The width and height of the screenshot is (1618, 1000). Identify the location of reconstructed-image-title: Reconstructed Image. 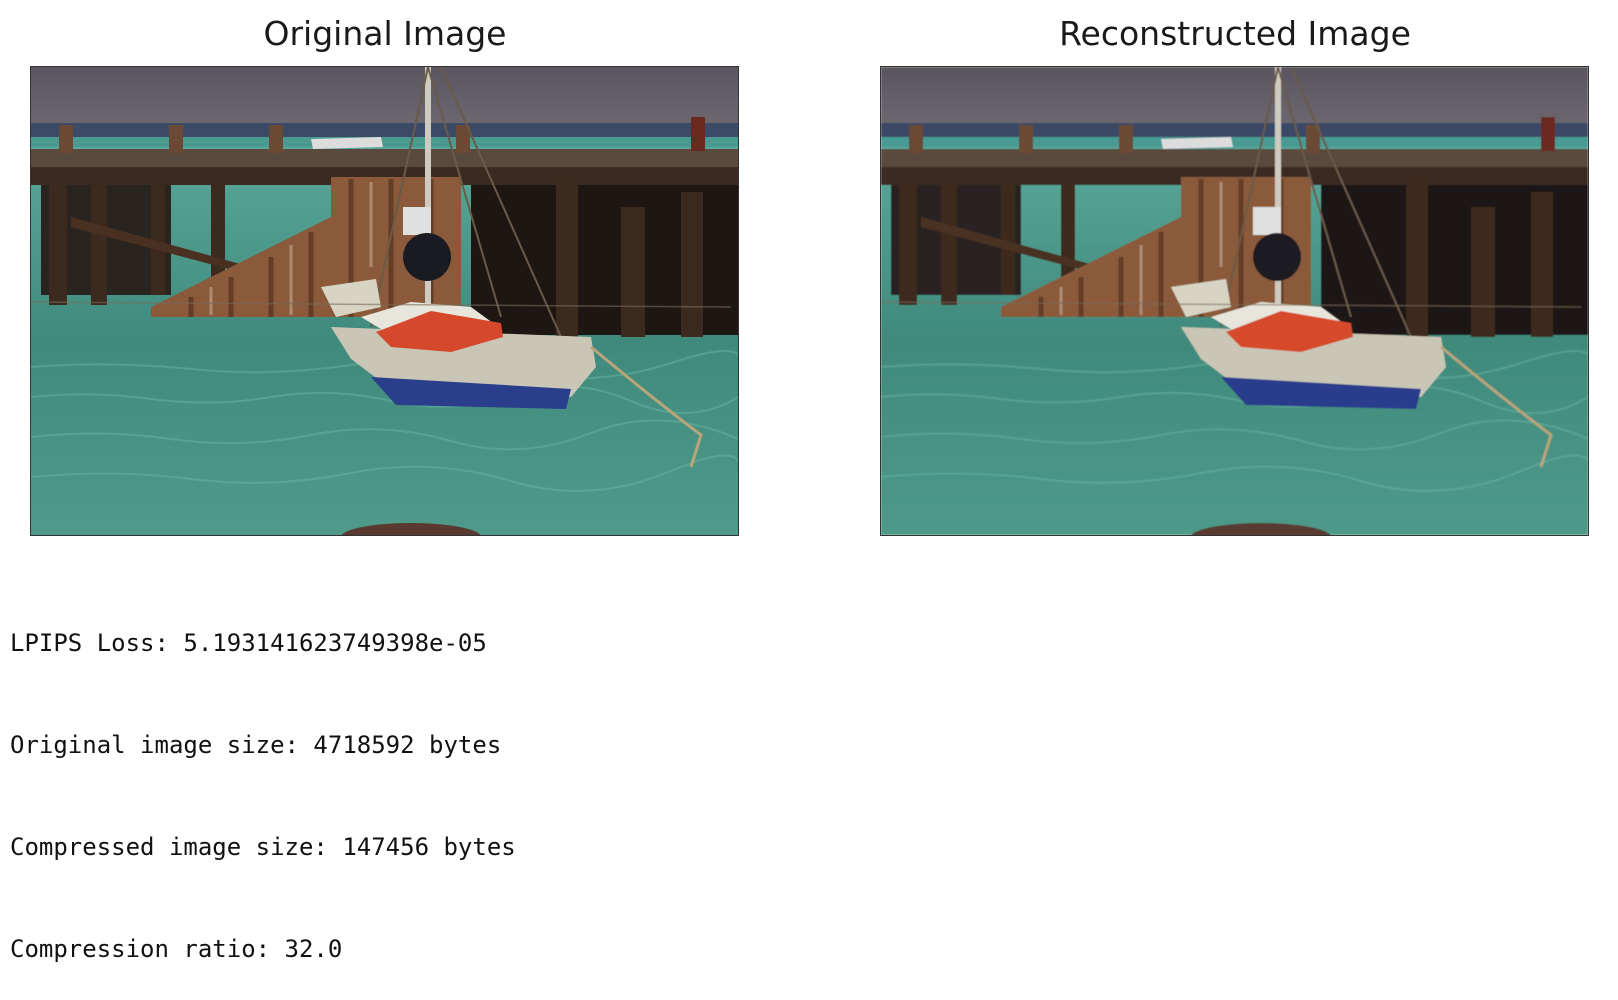
(1235, 33).